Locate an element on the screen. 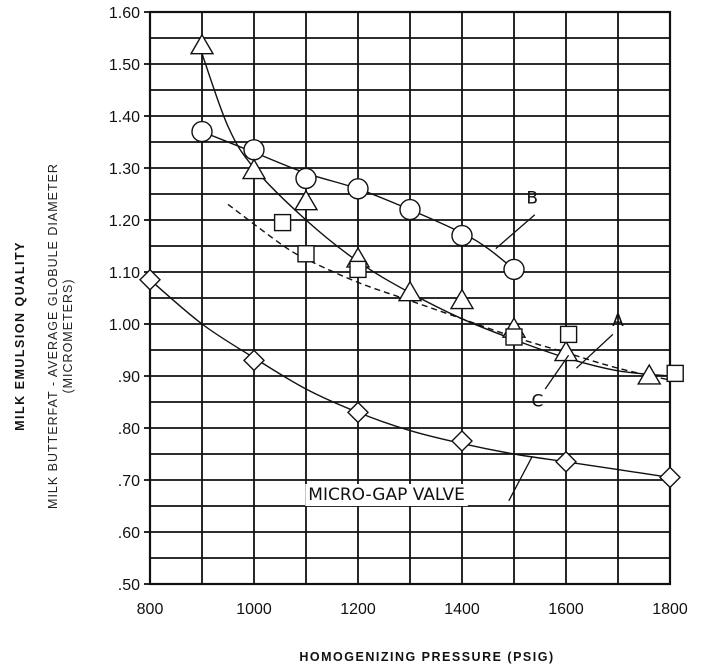 This screenshot has width=705, height=667. leader-line-a is located at coordinates (594, 351).